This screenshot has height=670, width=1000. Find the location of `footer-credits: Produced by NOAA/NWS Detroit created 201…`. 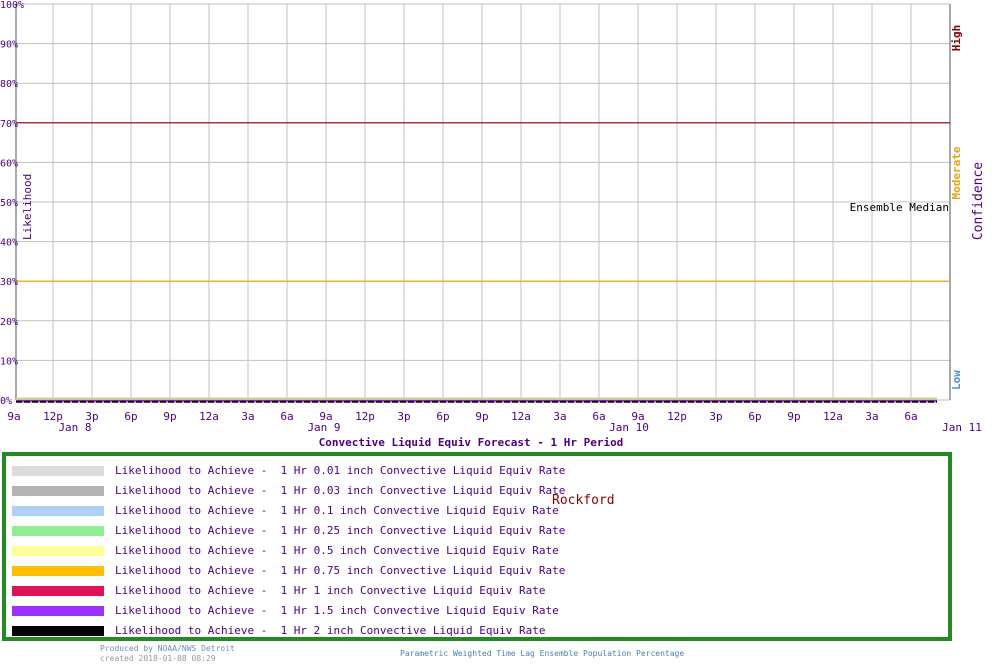

footer-credits: Produced by NOAA/NWS Detroit created 201… is located at coordinates (167, 654).